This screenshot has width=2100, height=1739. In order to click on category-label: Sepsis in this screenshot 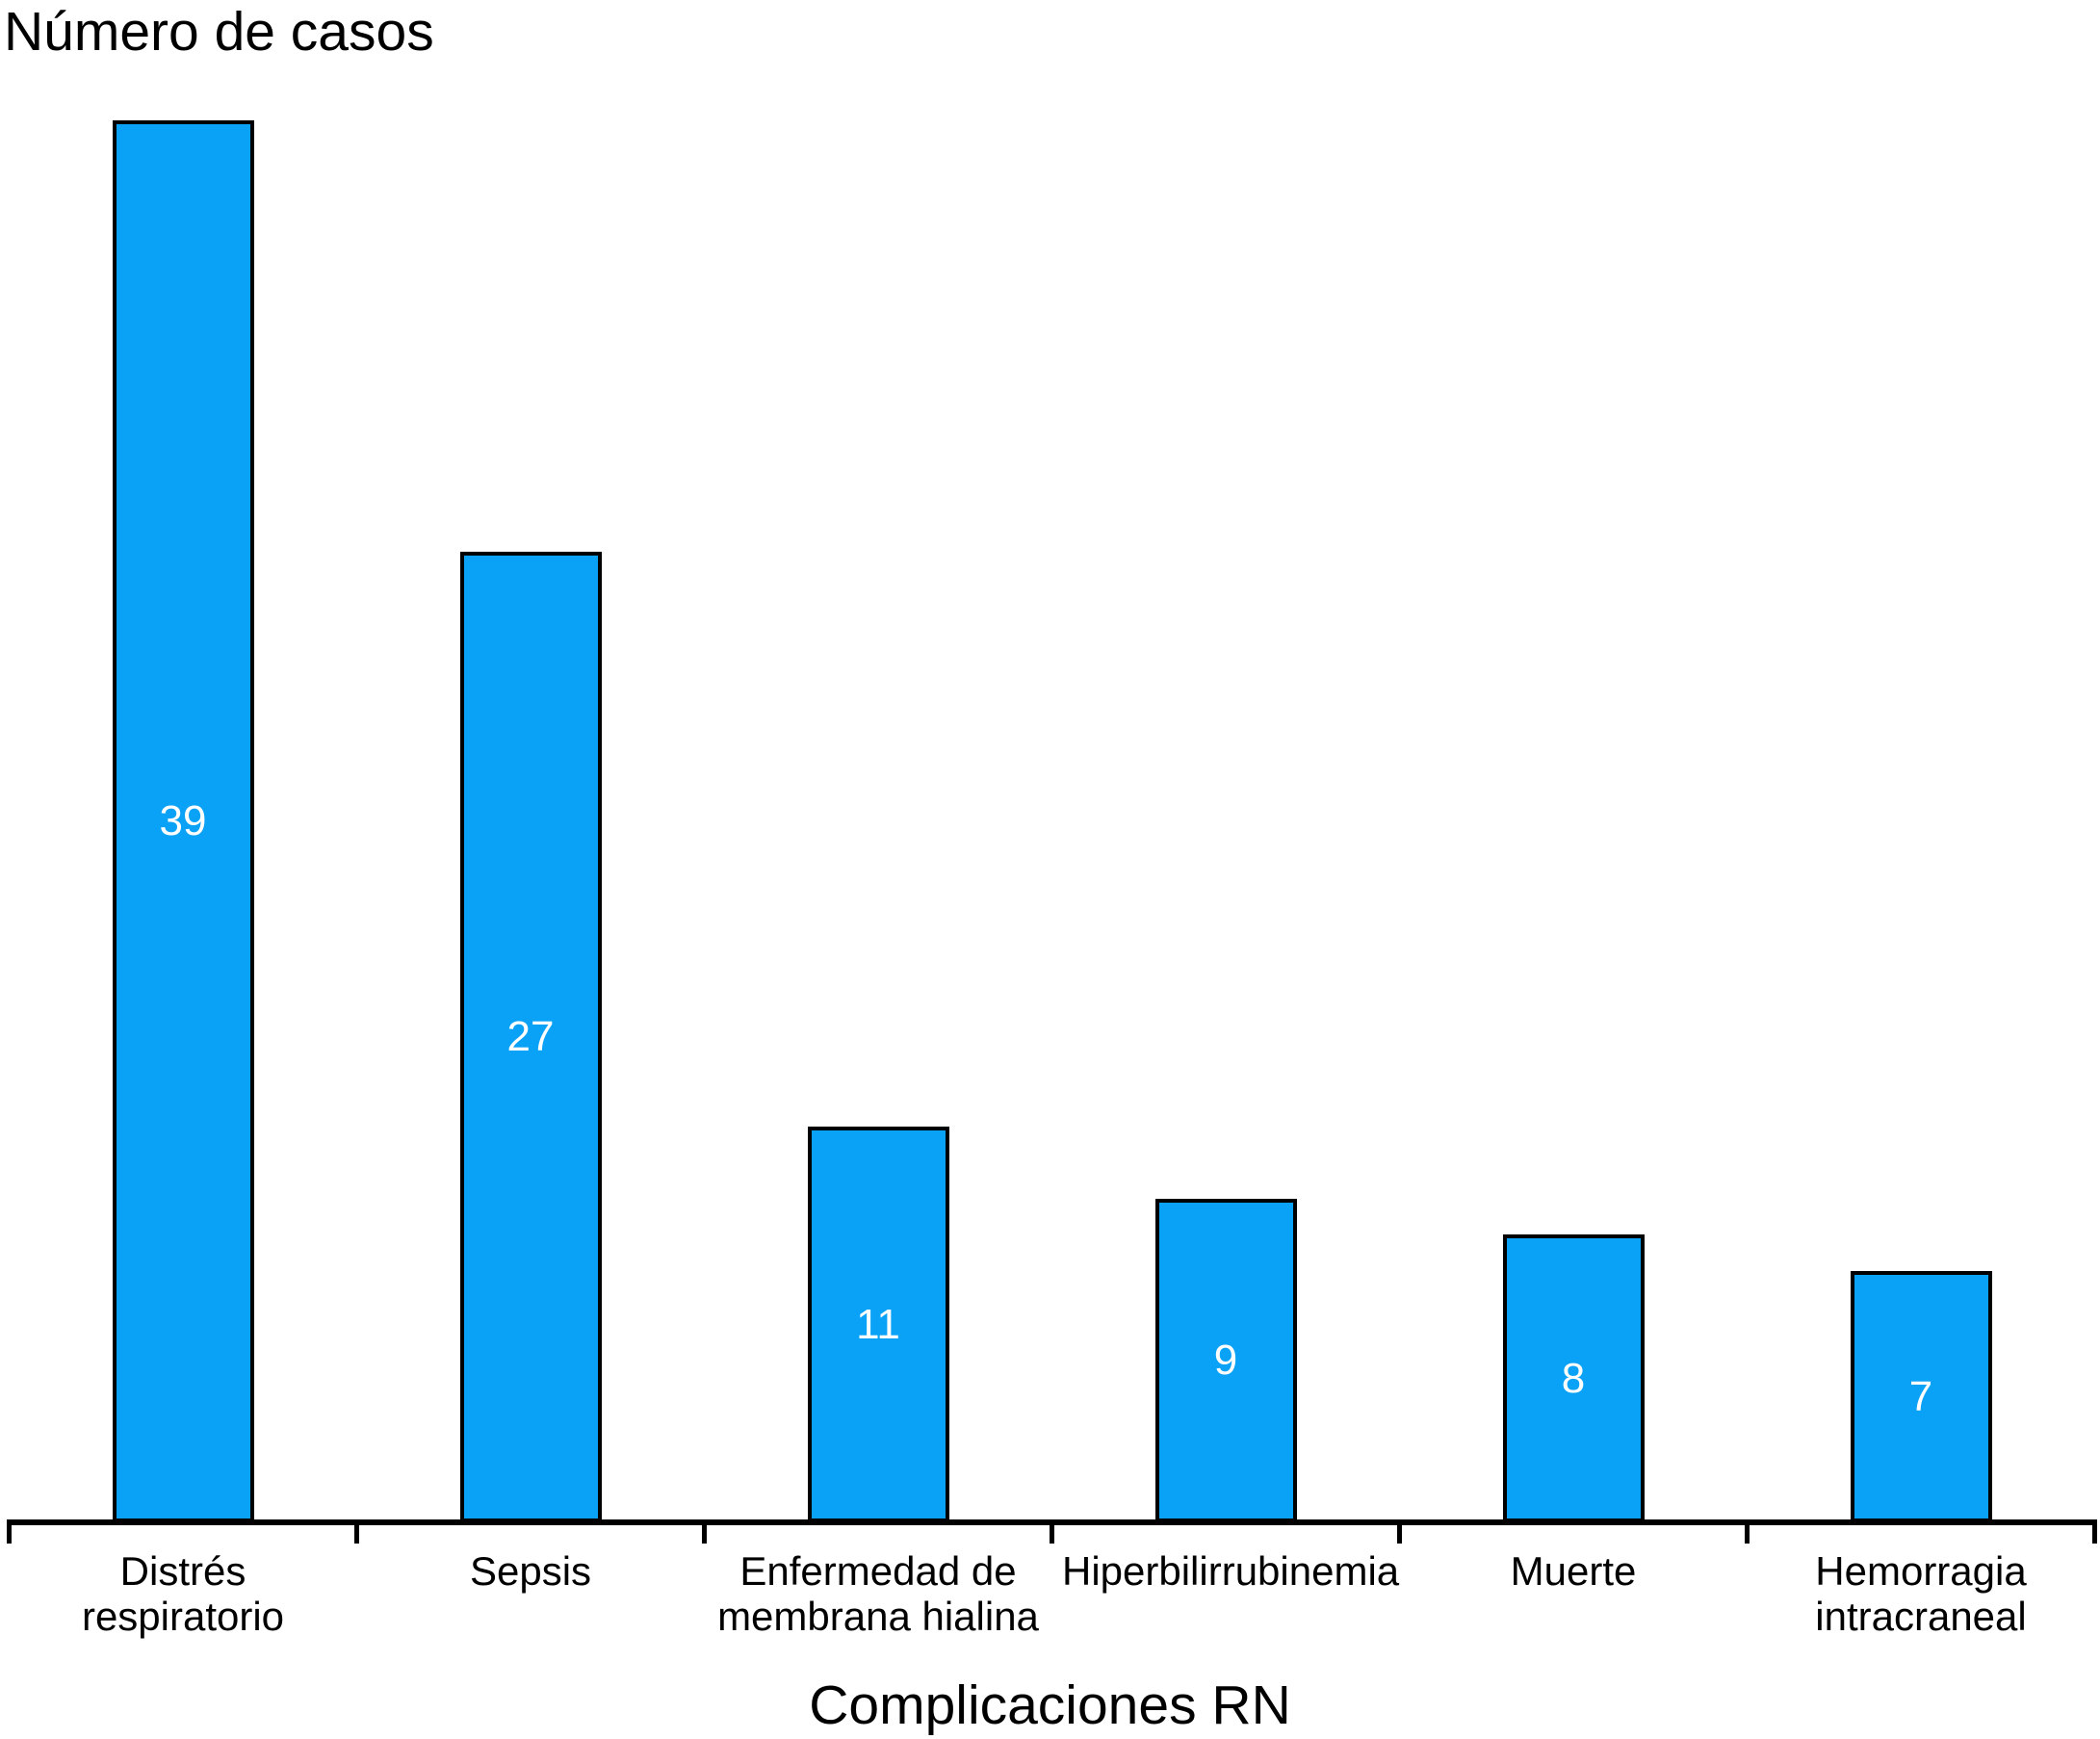, I will do `click(530, 1571)`.